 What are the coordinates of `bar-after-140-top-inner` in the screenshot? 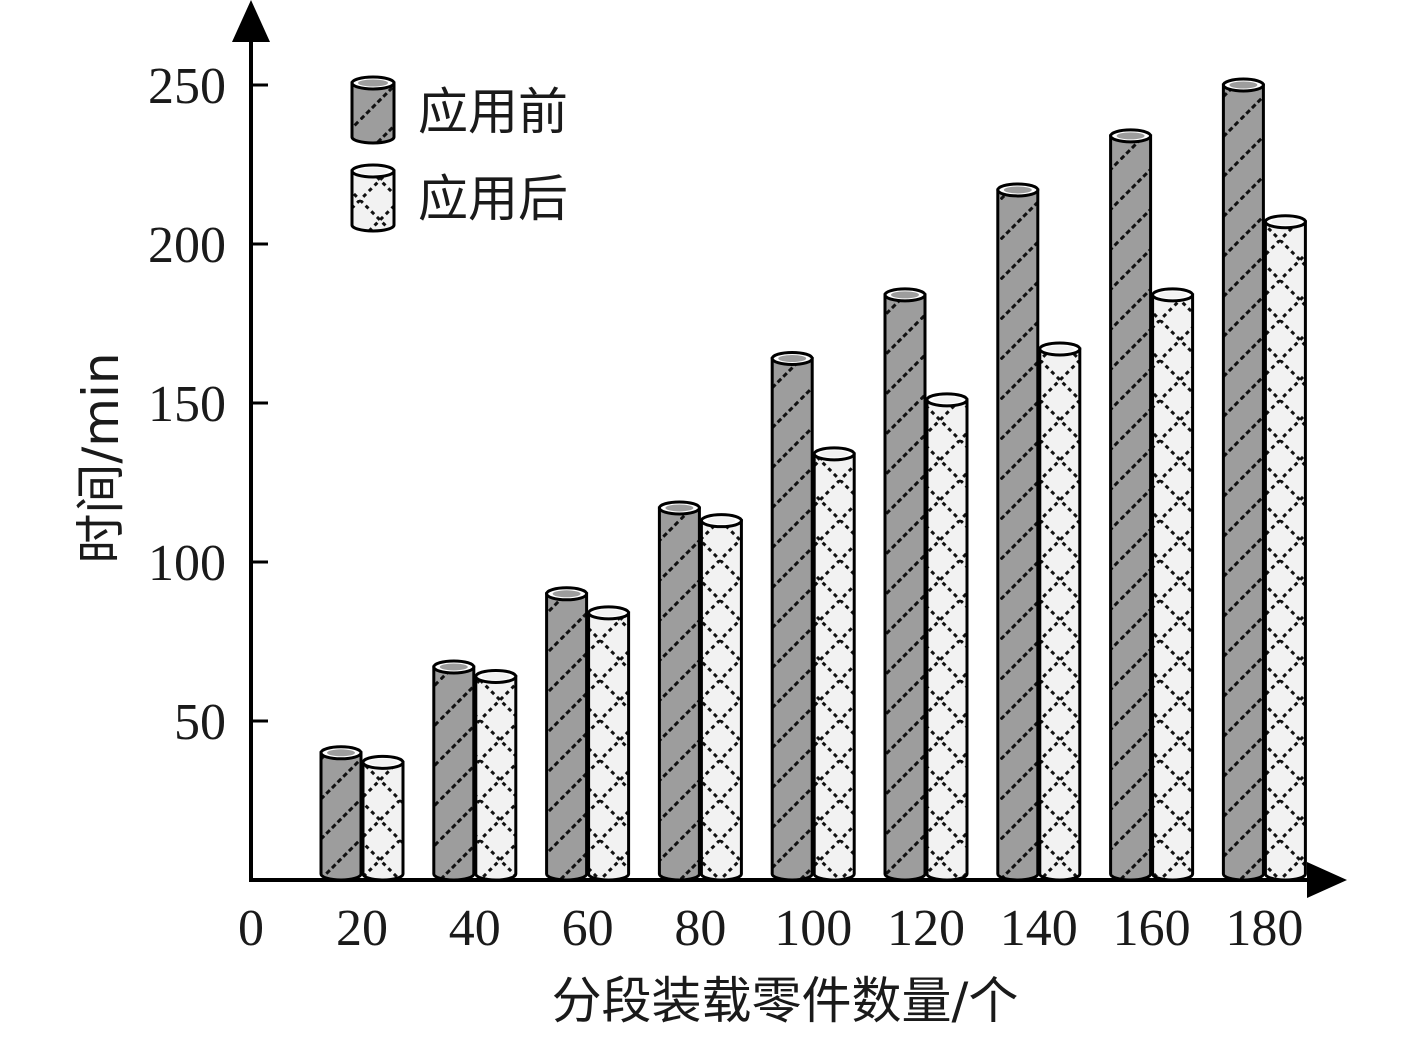 It's located at (1059, 349).